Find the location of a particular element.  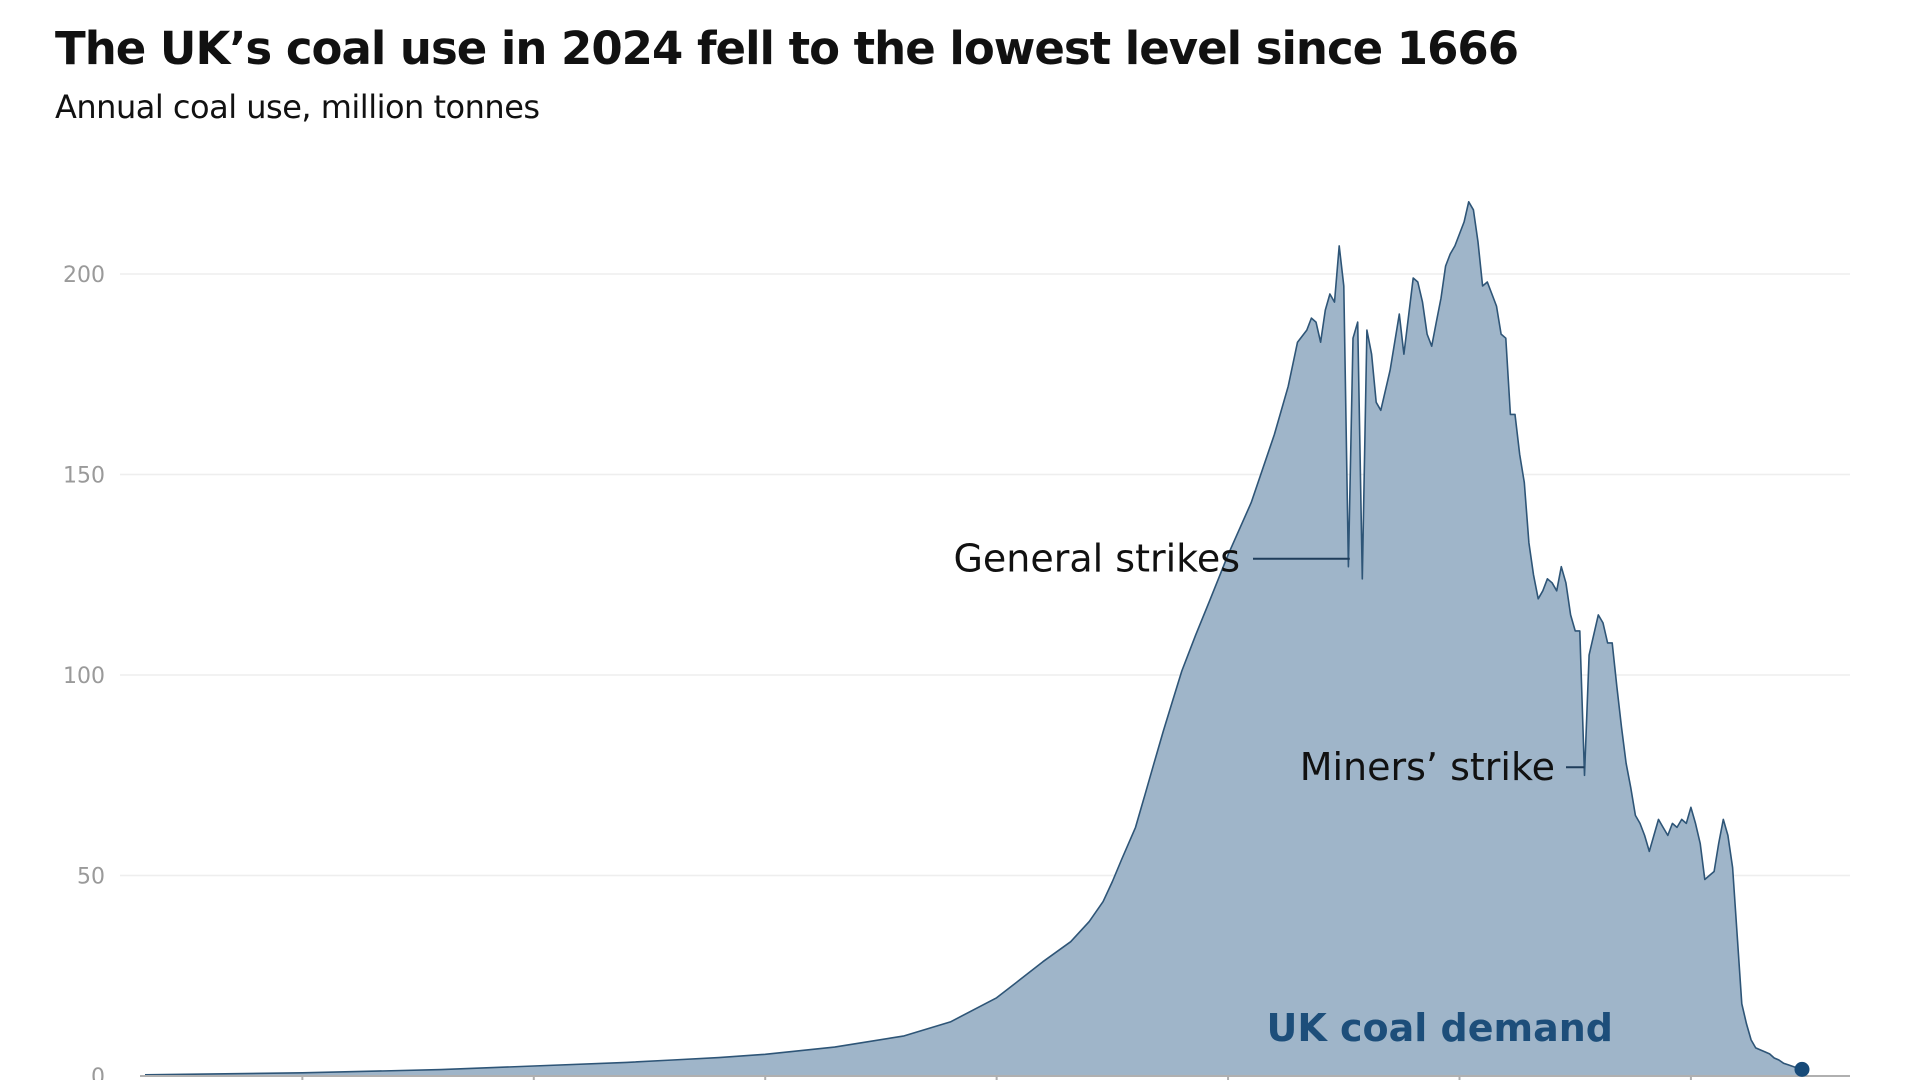

y-tick-label: 50 is located at coordinates (91, 877).